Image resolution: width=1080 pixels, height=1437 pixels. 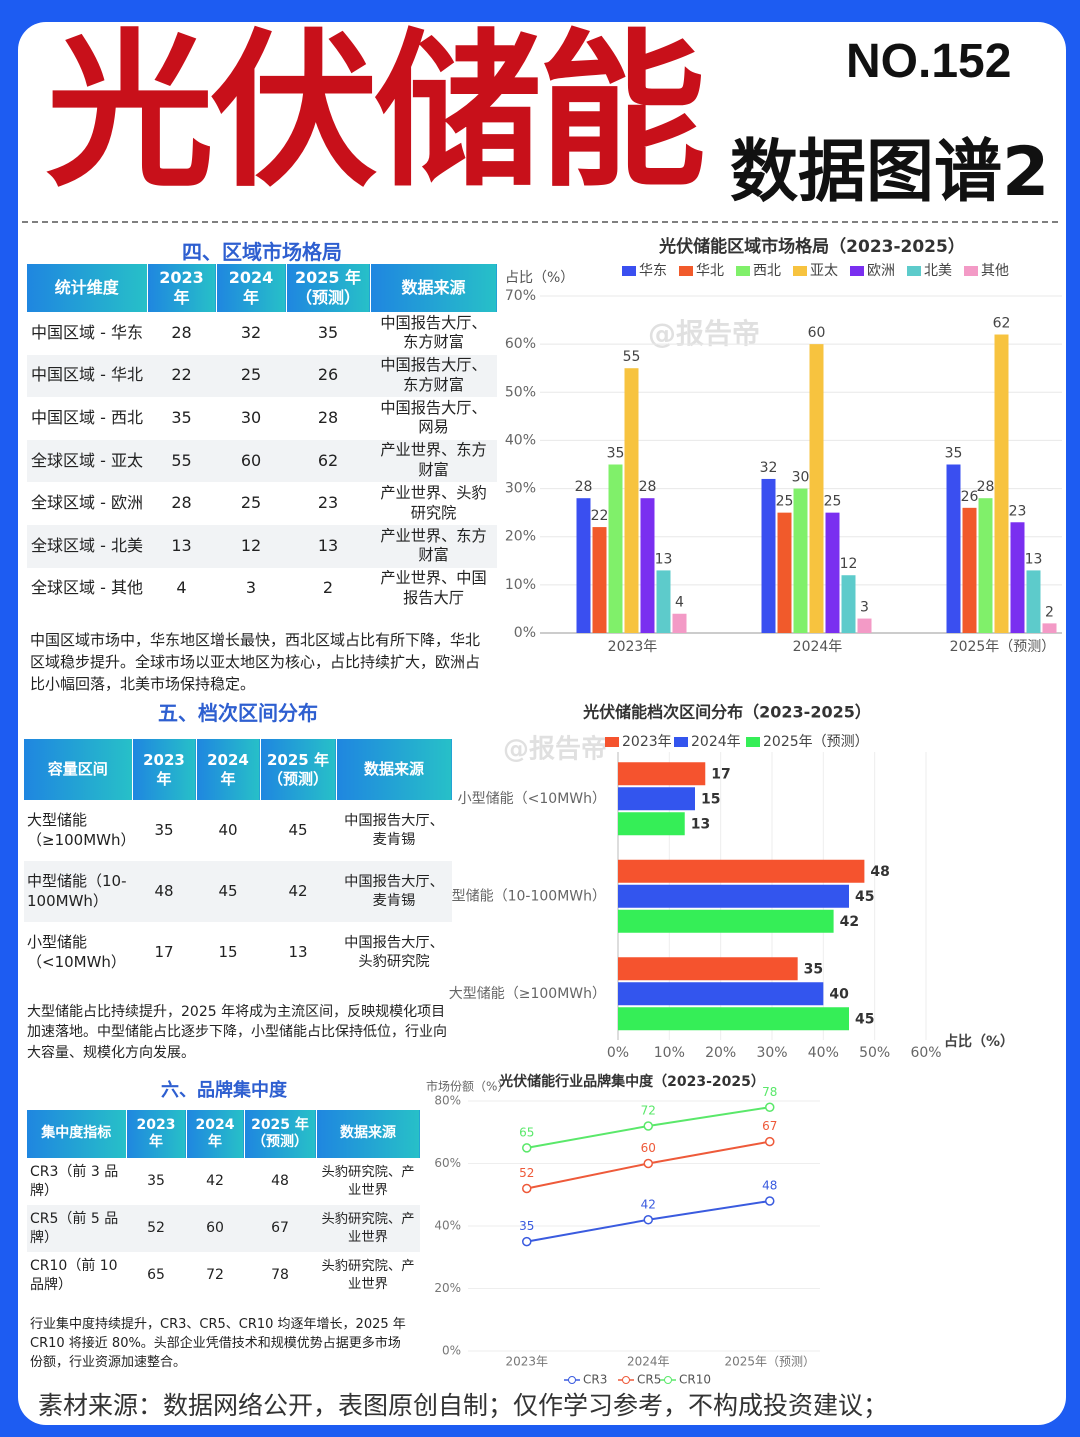 I want to click on table-cell: 全球区域 - 欧洲, so click(x=87, y=503).